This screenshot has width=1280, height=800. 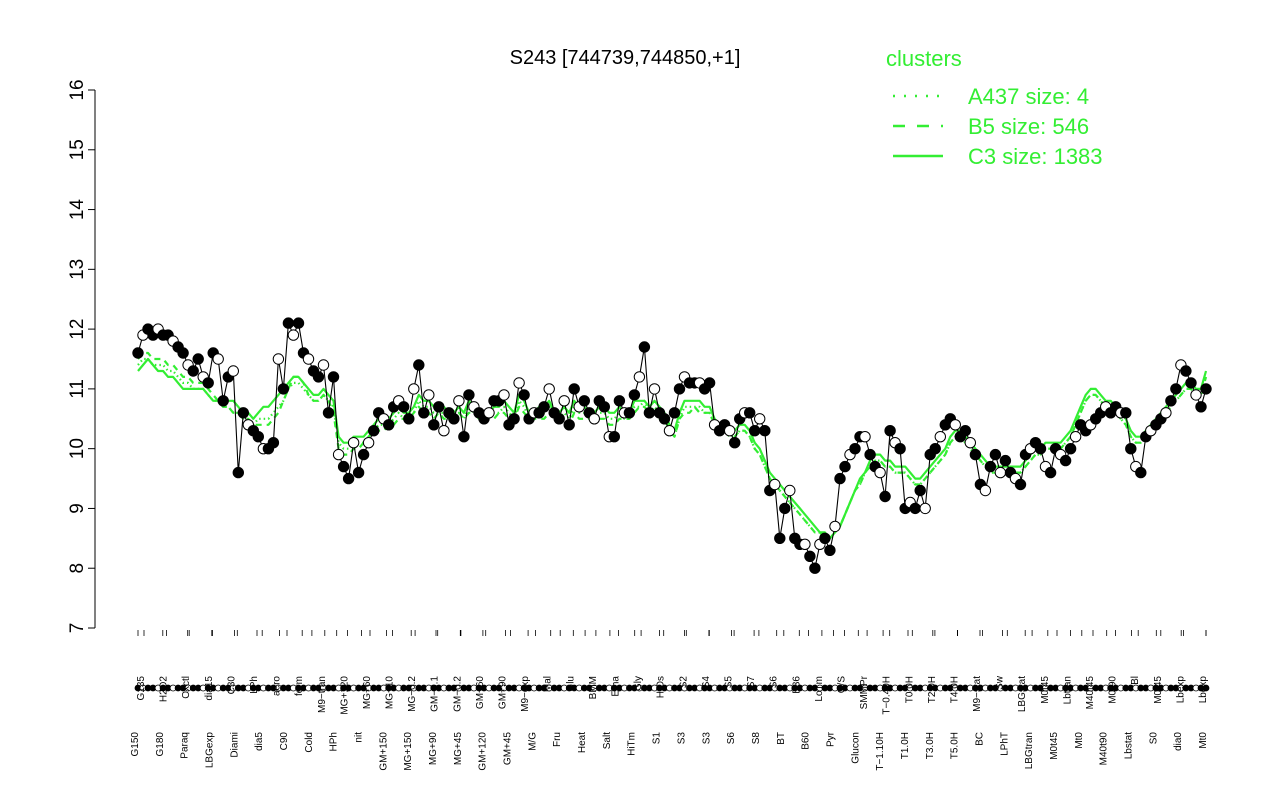 What do you see at coordinates (160, 744) in the screenshot?
I see `x-tick-label: G180` at bounding box center [160, 744].